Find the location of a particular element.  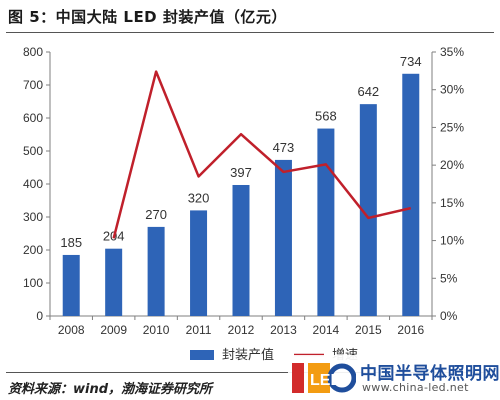

x-tick-label: 2010 is located at coordinates (156, 330).